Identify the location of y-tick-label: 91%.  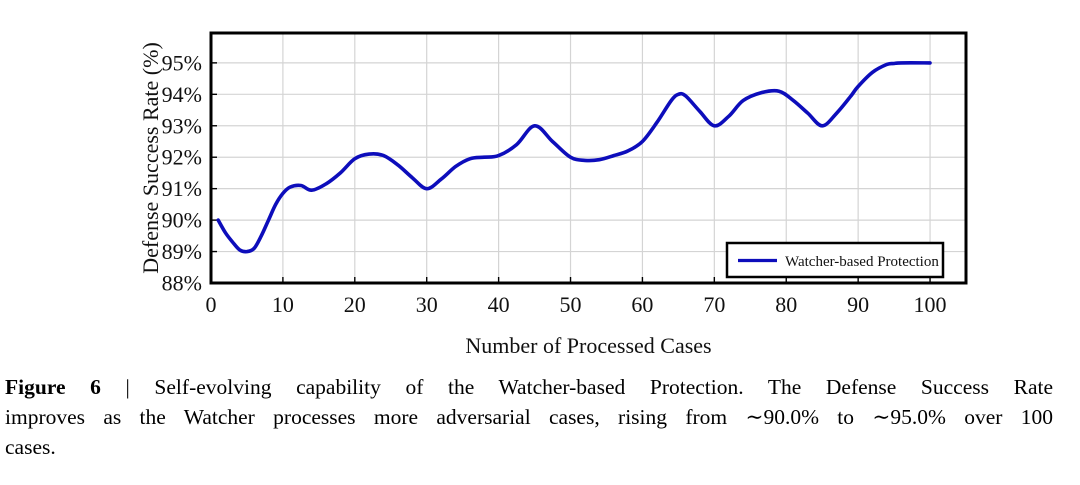
(182, 188).